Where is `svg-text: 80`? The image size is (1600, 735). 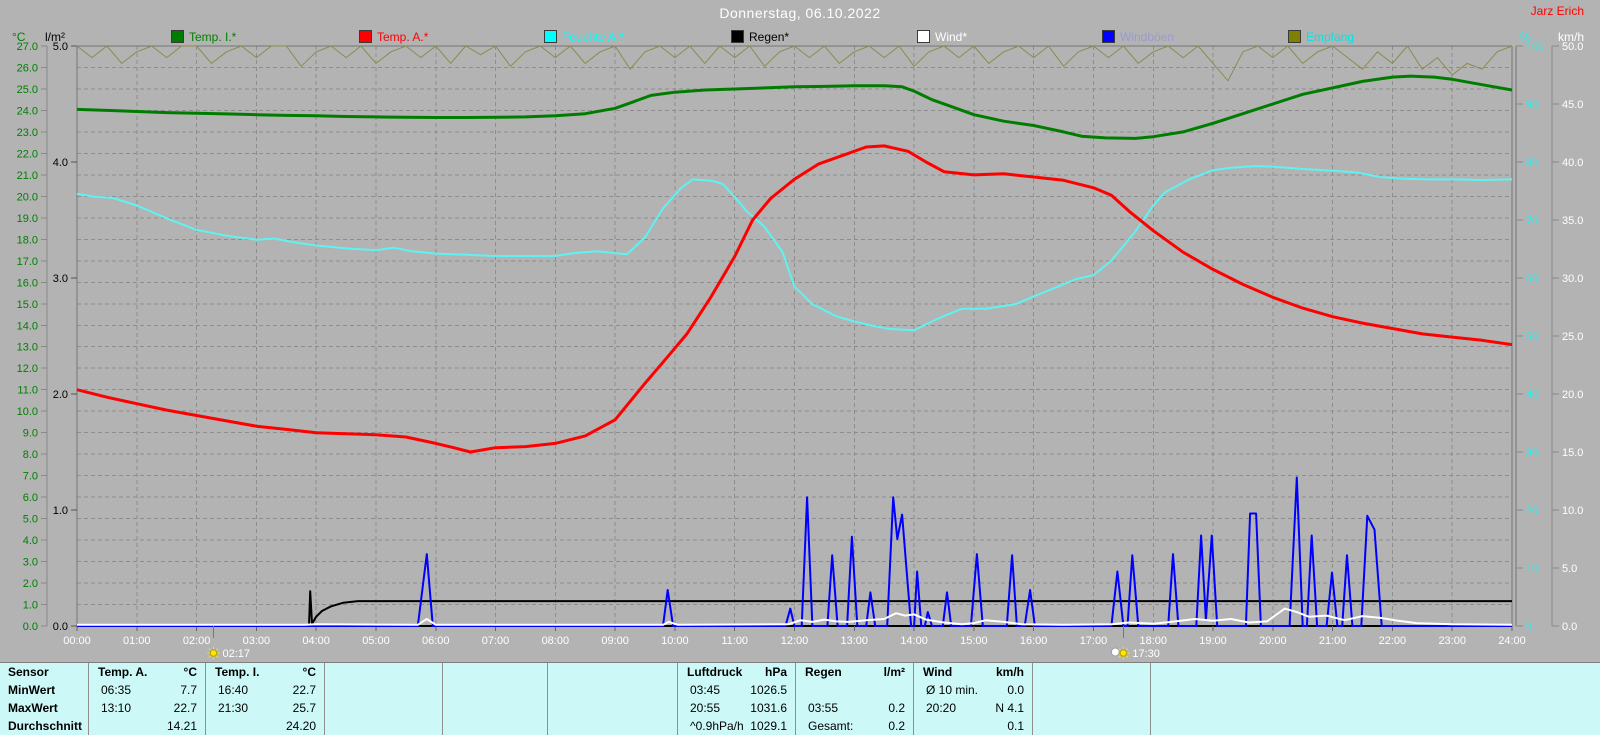 svg-text: 80 is located at coordinates (1532, 163).